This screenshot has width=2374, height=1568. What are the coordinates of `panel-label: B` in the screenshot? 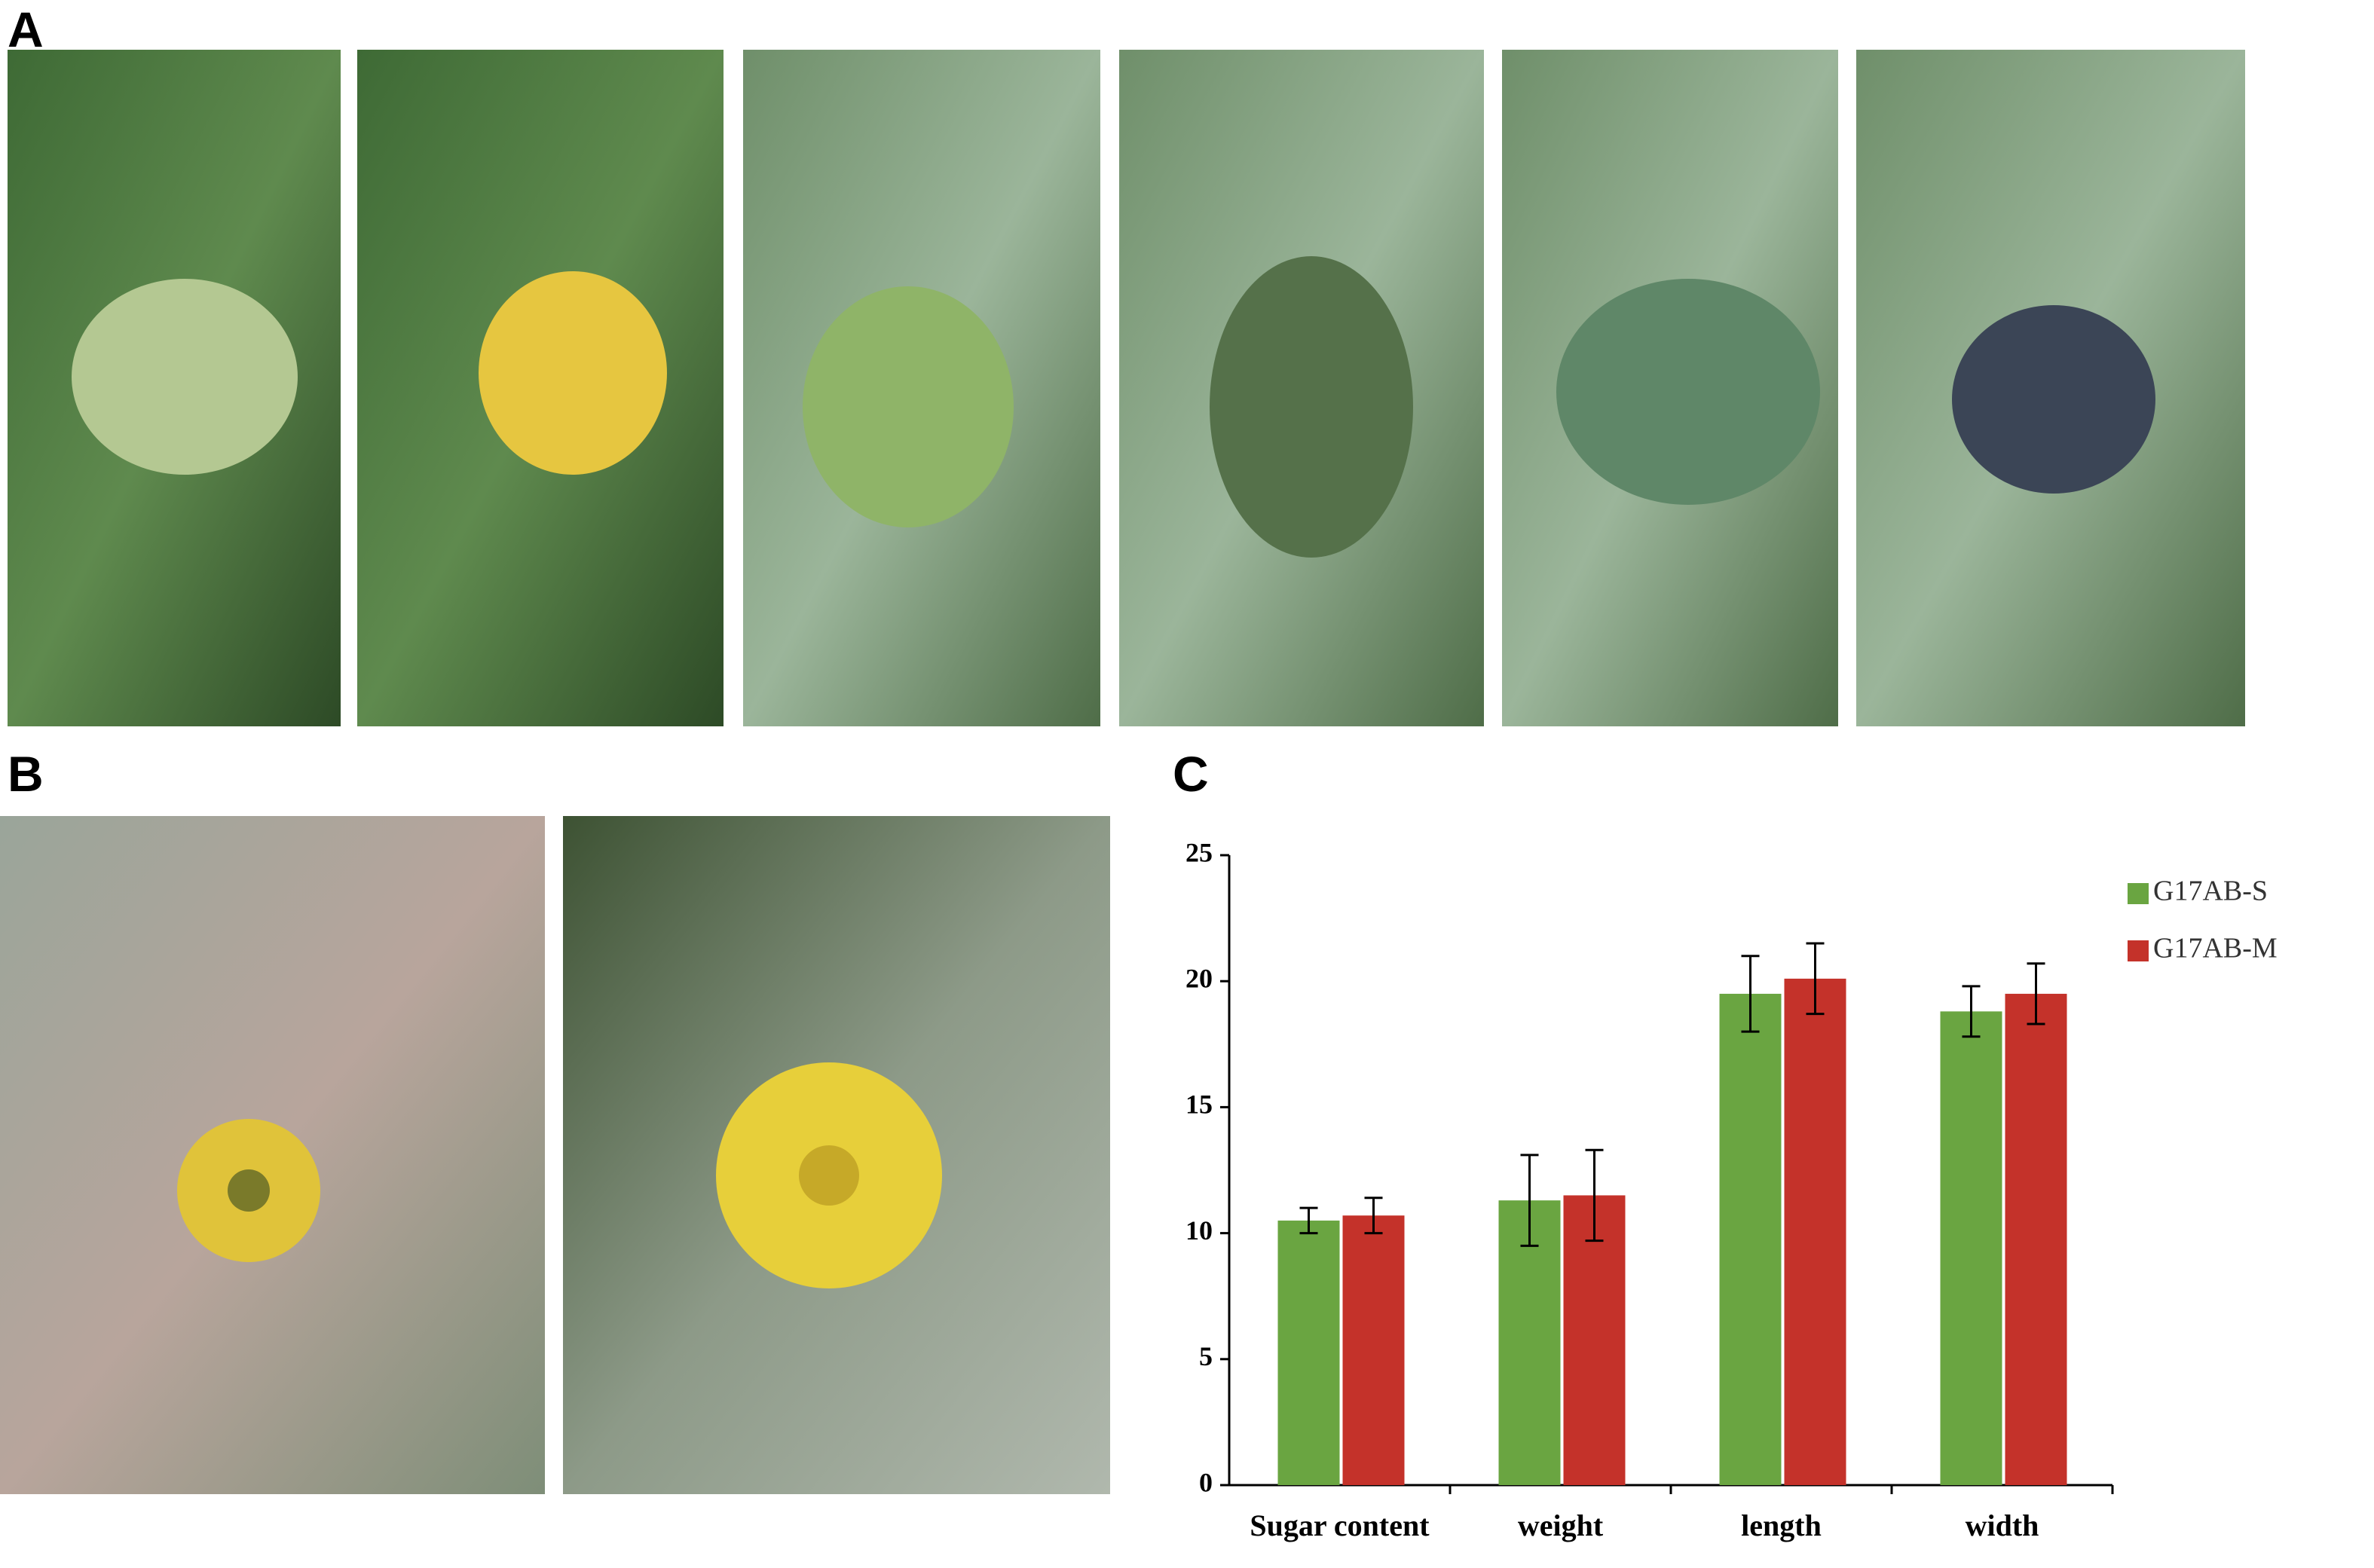 It's located at (26, 774).